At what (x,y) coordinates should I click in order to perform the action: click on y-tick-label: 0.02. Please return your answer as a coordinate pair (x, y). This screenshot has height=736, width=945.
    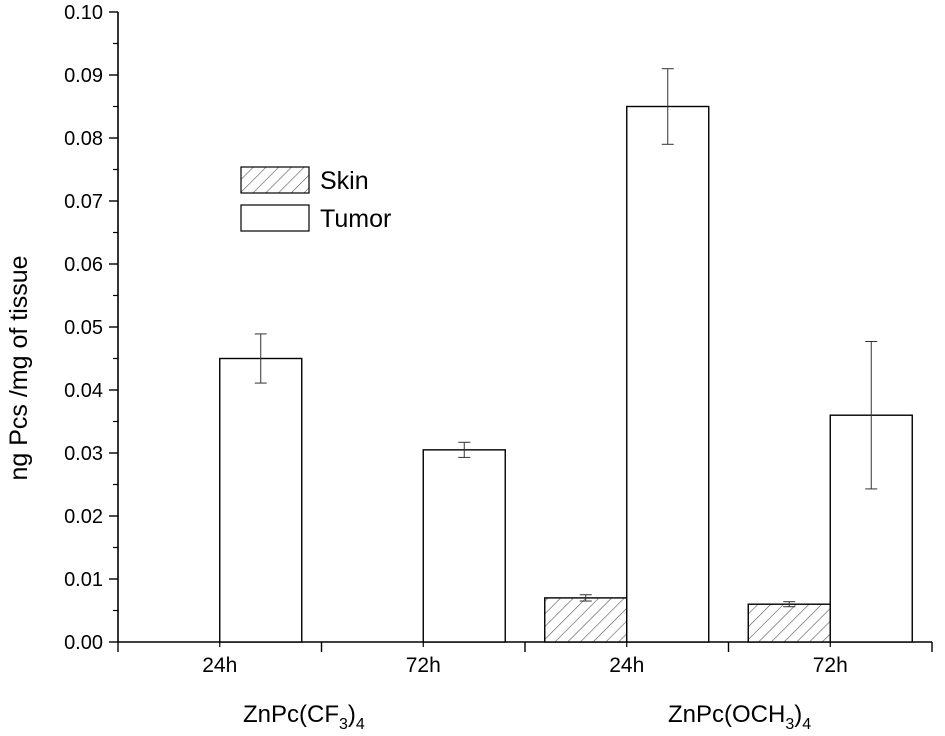
    Looking at the image, I should click on (83, 517).